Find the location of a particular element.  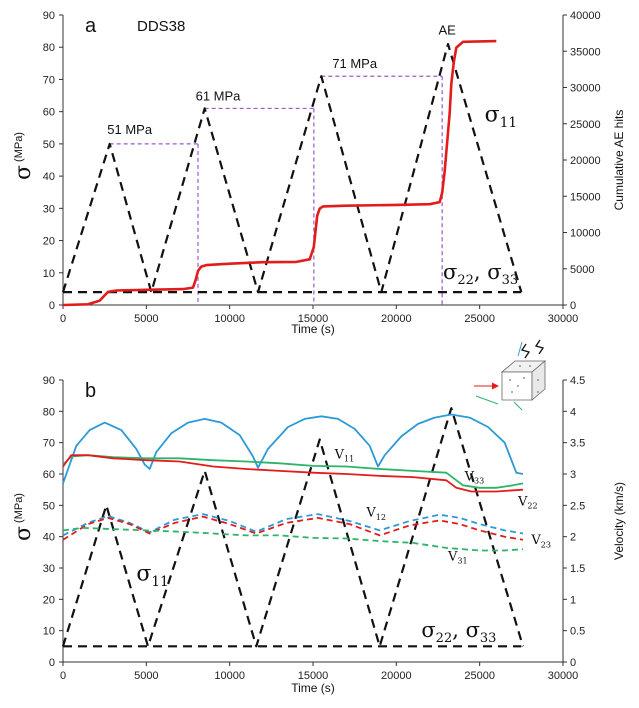

ae-label: AE is located at coordinates (447, 30).